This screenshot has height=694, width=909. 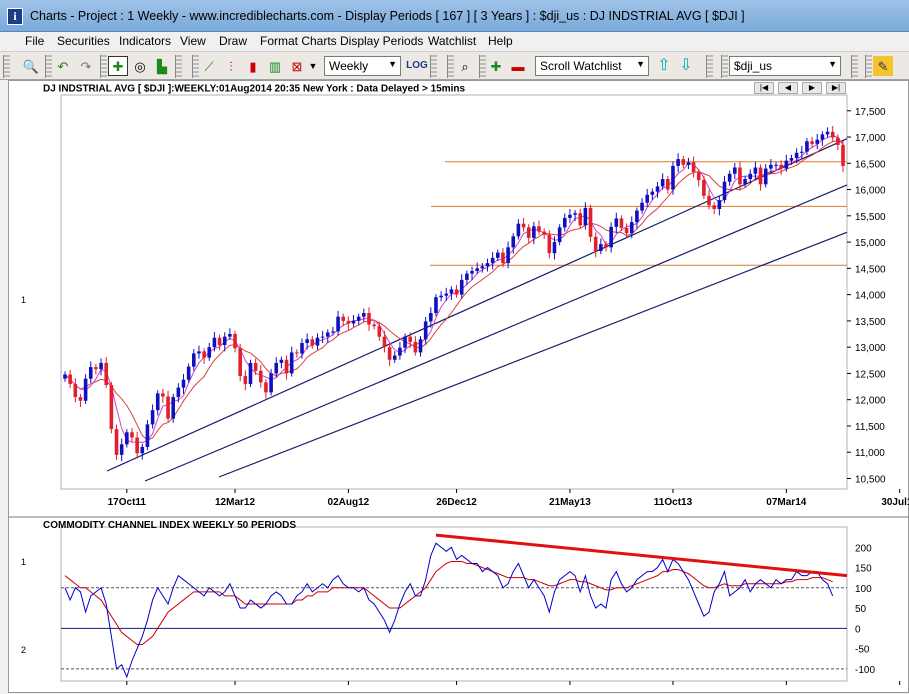 What do you see at coordinates (863, 589) in the screenshot?
I see `cci-y-tick-label: 100` at bounding box center [863, 589].